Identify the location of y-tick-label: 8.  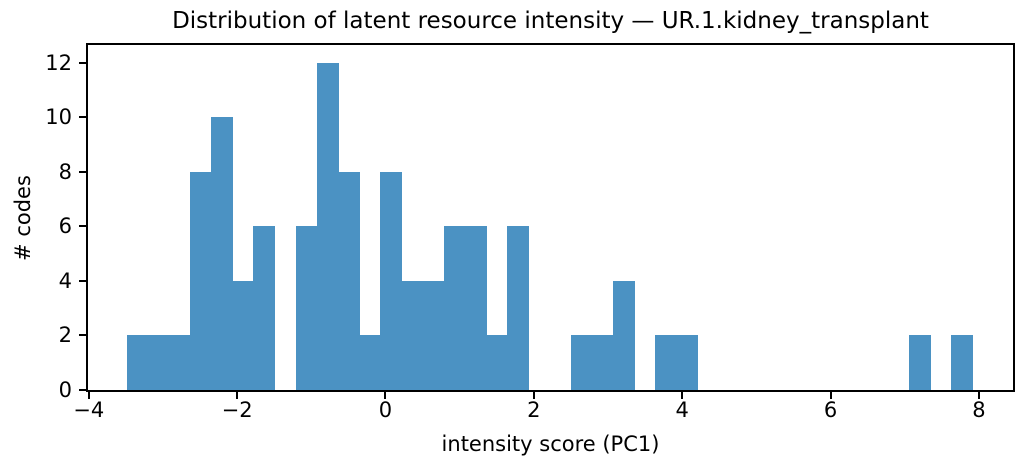
(65, 171).